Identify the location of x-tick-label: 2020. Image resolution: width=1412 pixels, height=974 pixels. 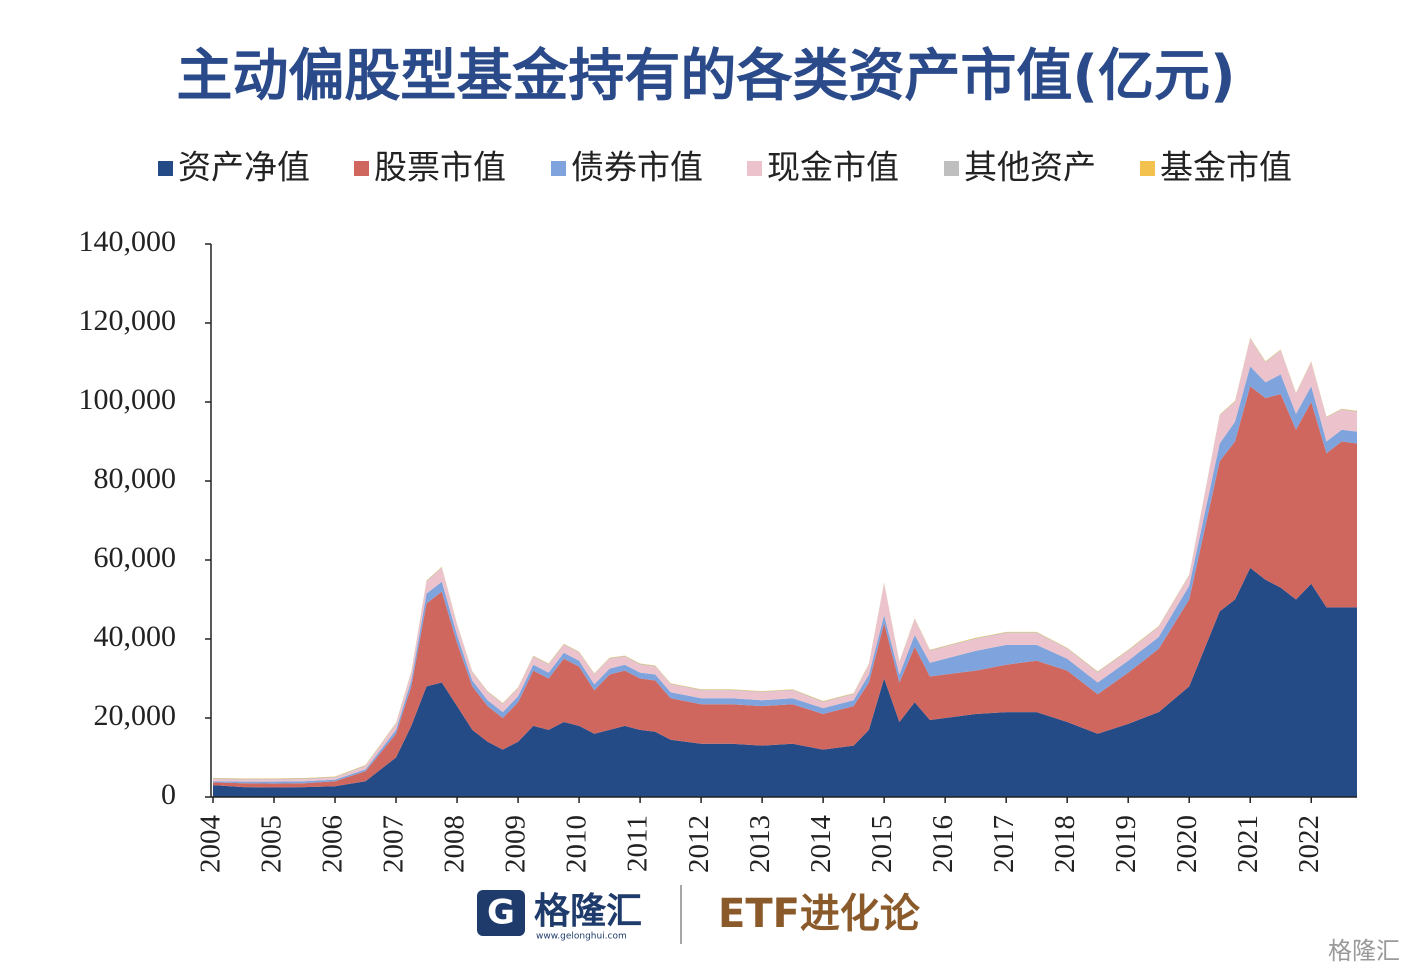
(1187, 844).